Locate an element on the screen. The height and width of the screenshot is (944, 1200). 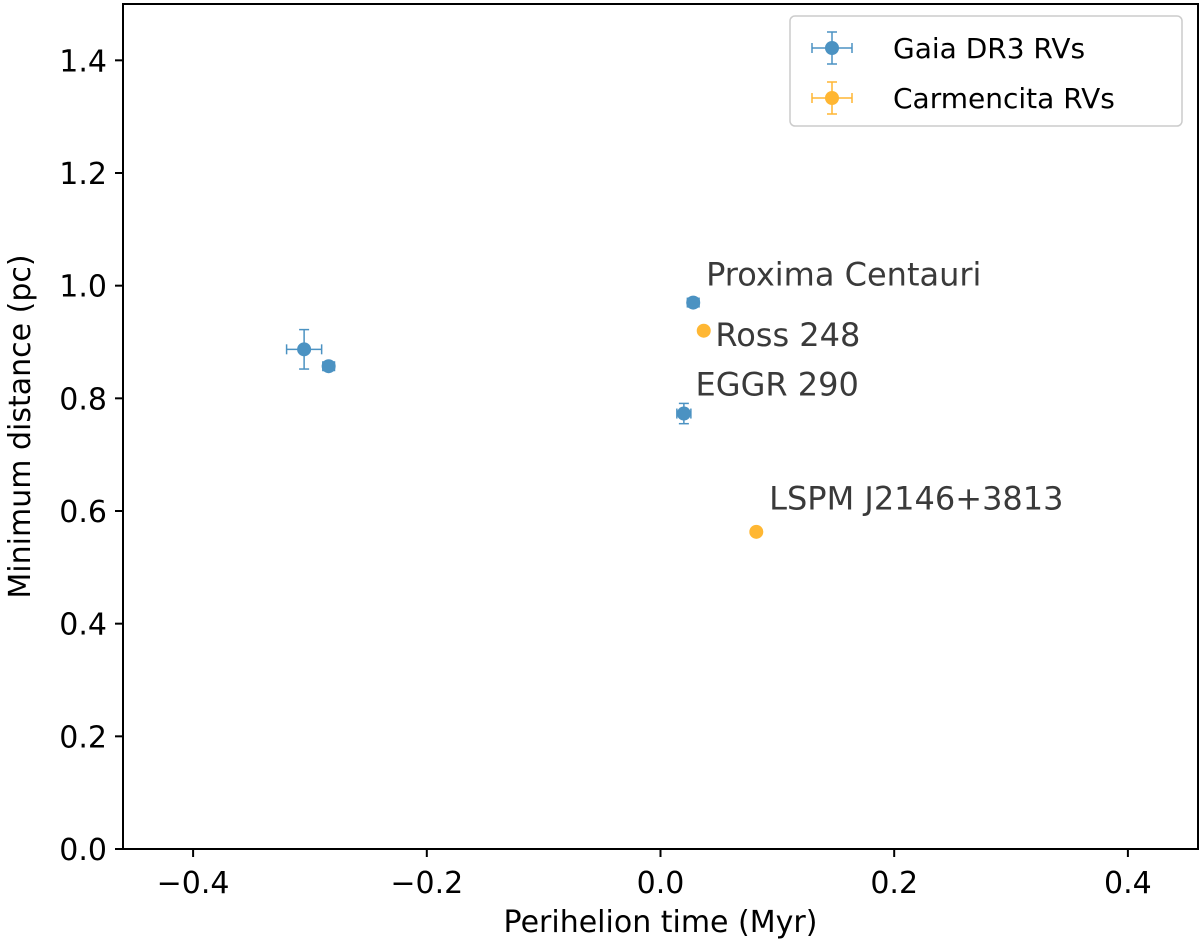
legend: Gaia DR3 RVs Carmencita RVs is located at coordinates (986, 71).